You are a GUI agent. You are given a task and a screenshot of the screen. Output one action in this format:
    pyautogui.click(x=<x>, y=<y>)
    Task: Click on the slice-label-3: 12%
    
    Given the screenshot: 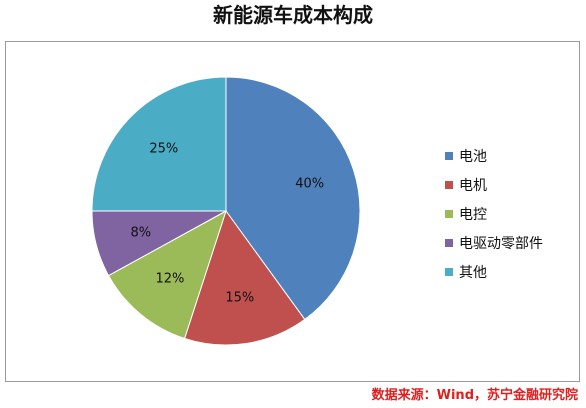 What is the action you would take?
    pyautogui.click(x=169, y=278)
    